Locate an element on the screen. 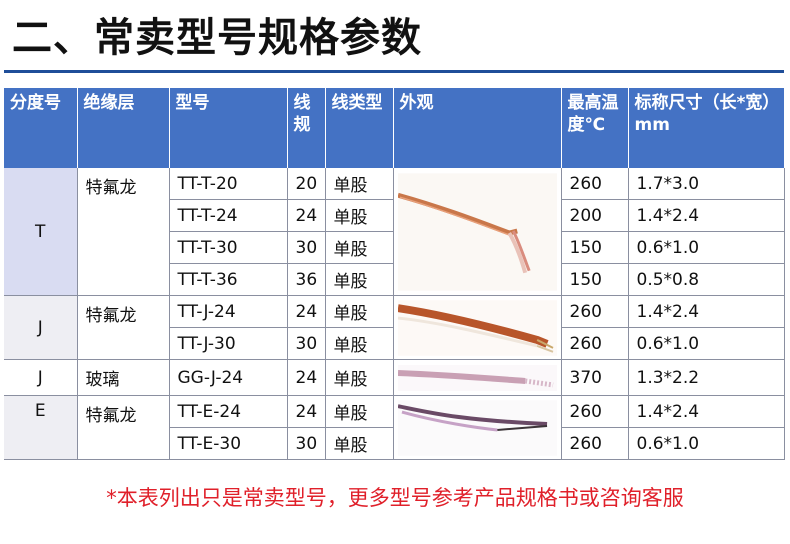 This screenshot has width=790, height=544. table-row: TT-J-30 30 单股 260 0.6*1.0 is located at coordinates (394, 343).